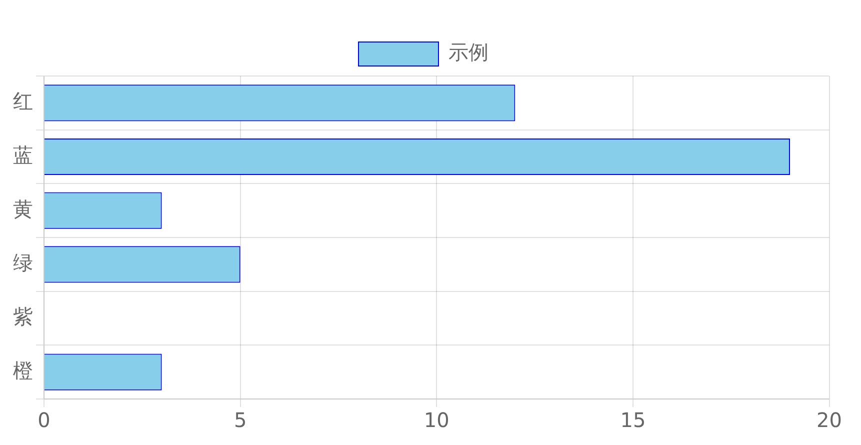 This screenshot has height=445, width=861. Describe the element at coordinates (23, 262) in the screenshot. I see `y-tick-label: 绿` at that location.